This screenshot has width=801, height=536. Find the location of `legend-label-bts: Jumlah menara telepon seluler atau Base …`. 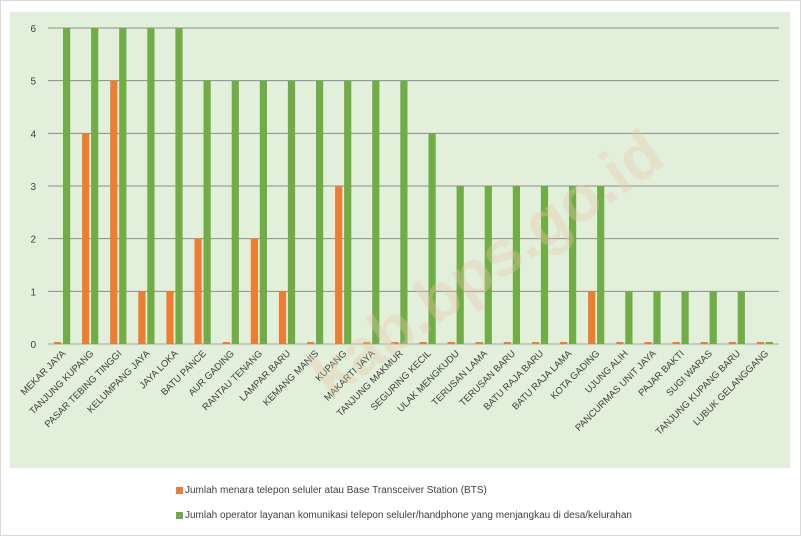

legend-label-bts: Jumlah menara telepon seluler atau Base … is located at coordinates (336, 490).